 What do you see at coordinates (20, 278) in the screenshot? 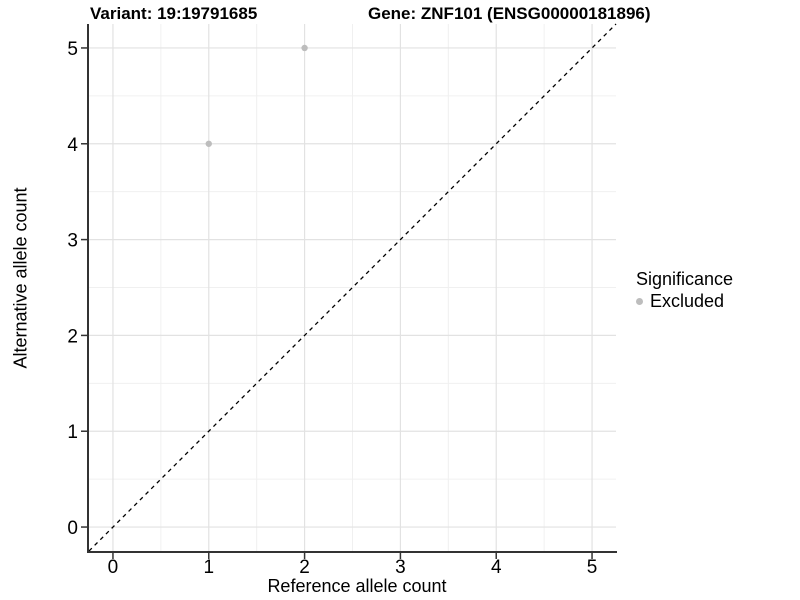
I see `y-axis-title: Alternative allele count` at bounding box center [20, 278].